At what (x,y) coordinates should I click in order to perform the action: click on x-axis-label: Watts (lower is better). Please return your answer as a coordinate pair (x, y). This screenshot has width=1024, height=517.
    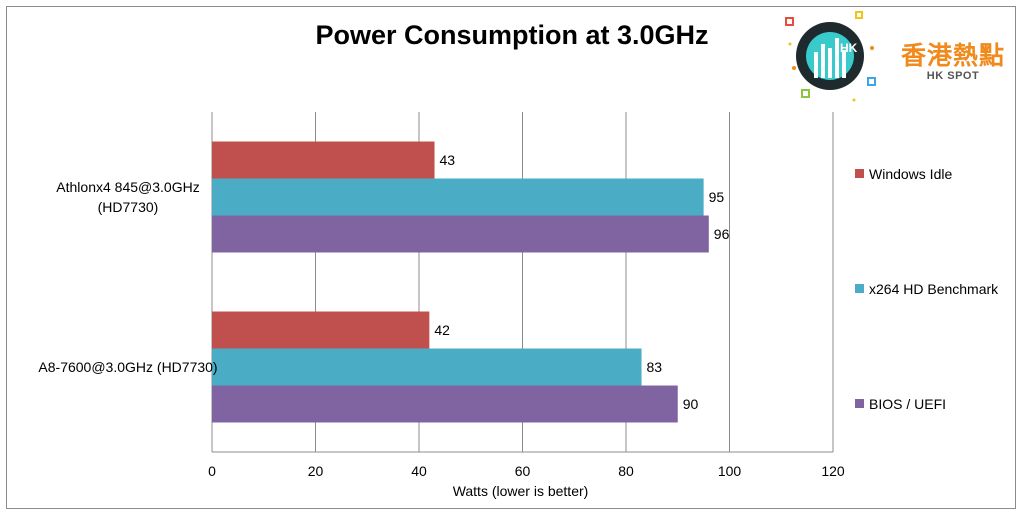
    Looking at the image, I should click on (521, 491).